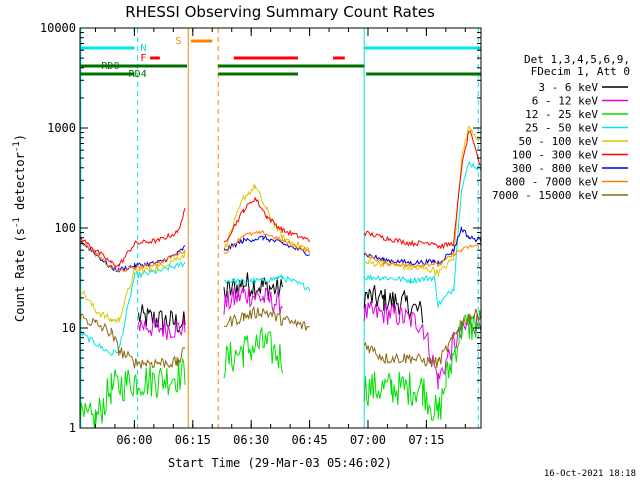 The height and width of the screenshot is (480, 640). What do you see at coordinates (565, 101) in the screenshot?
I see `legend-item-label: 6 - 12 keV` at bounding box center [565, 101].